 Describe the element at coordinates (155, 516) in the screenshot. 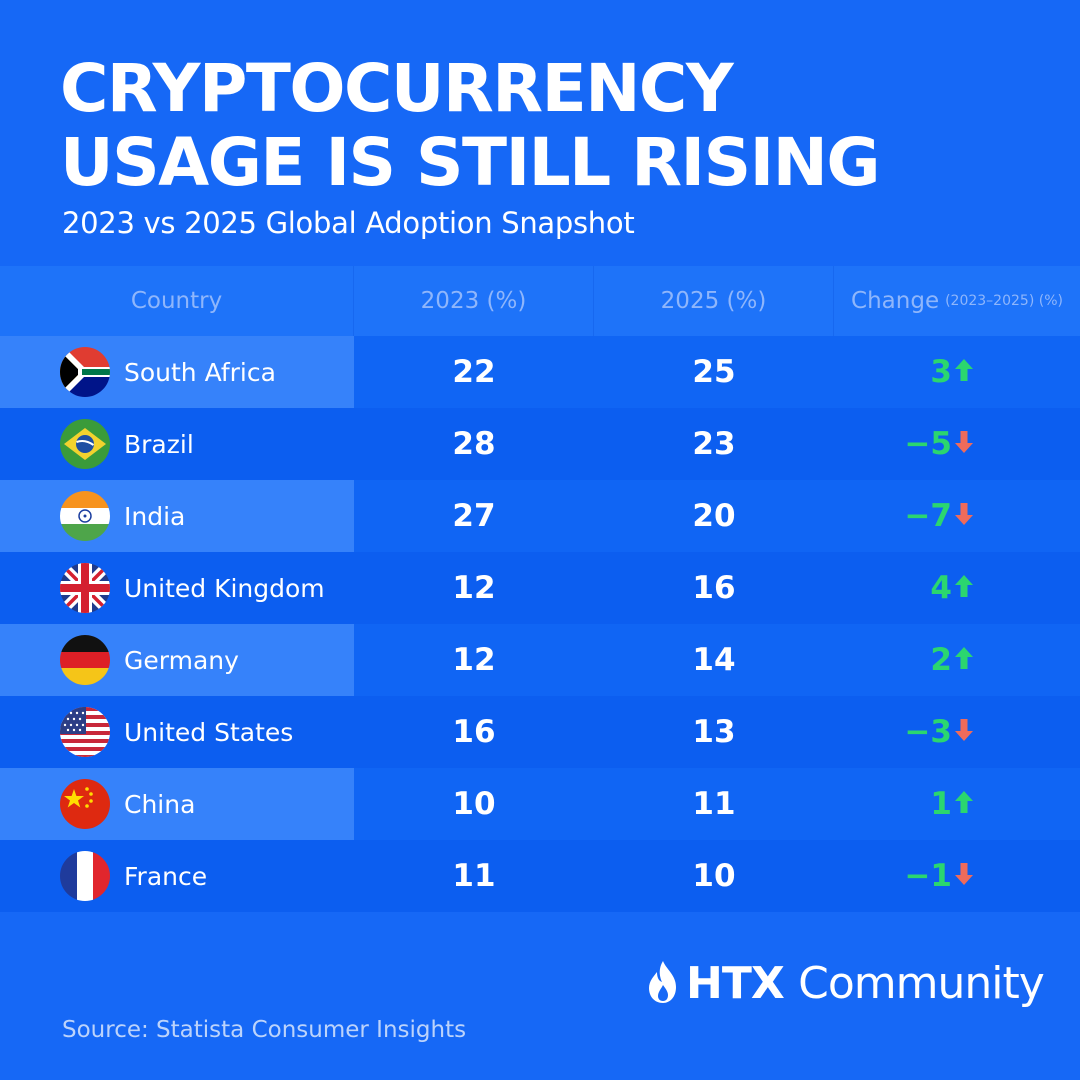

I see `country-name: India` at that location.